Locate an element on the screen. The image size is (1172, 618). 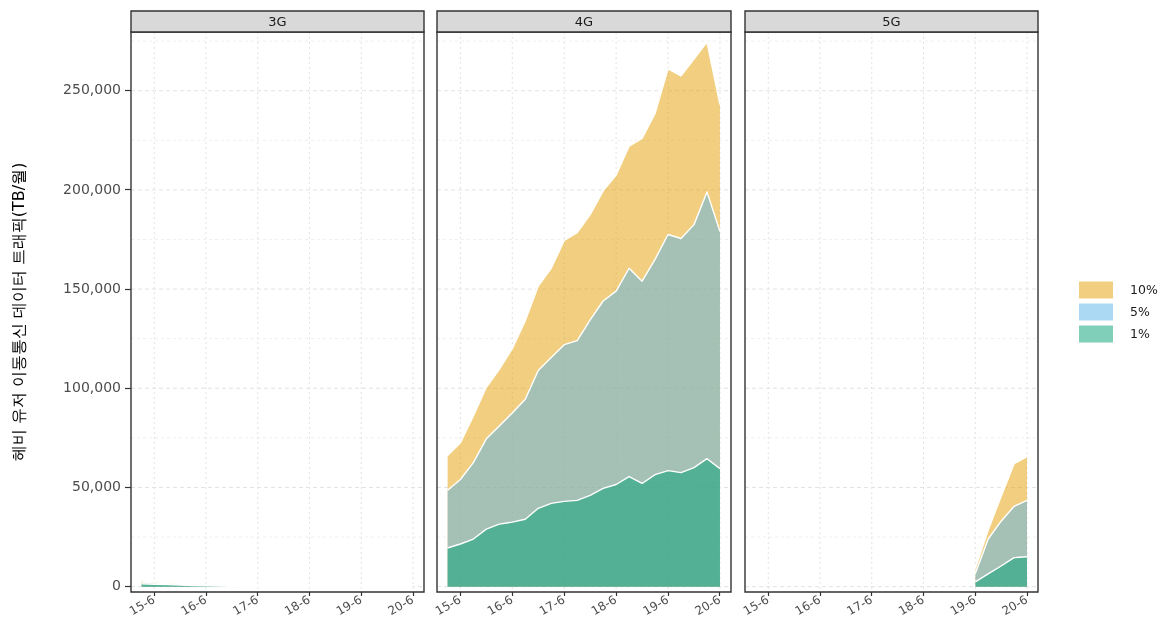
y-axis-title: 헤비 유저 이동통신 데이터 트래픽(TB/월) is located at coordinates (18, 312).